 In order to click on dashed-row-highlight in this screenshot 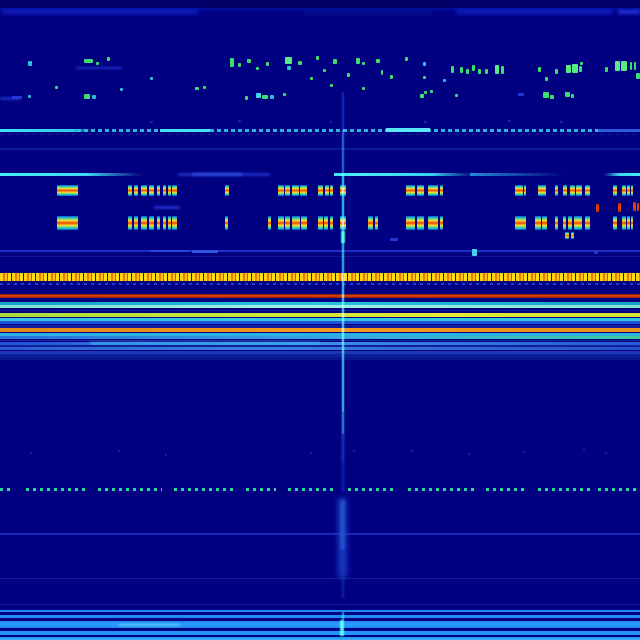, I will do `click(185, 130)`.